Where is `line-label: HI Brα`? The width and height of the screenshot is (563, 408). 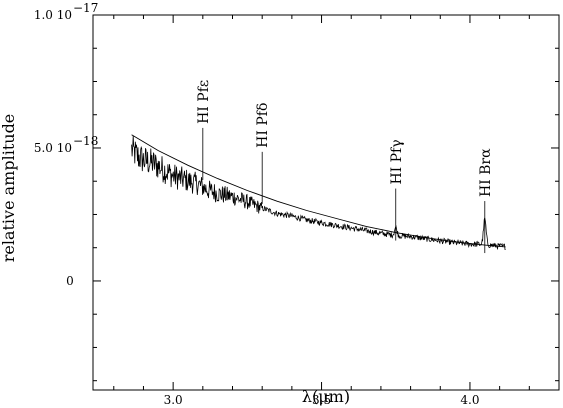
line-label: HI Brα is located at coordinates (486, 172).